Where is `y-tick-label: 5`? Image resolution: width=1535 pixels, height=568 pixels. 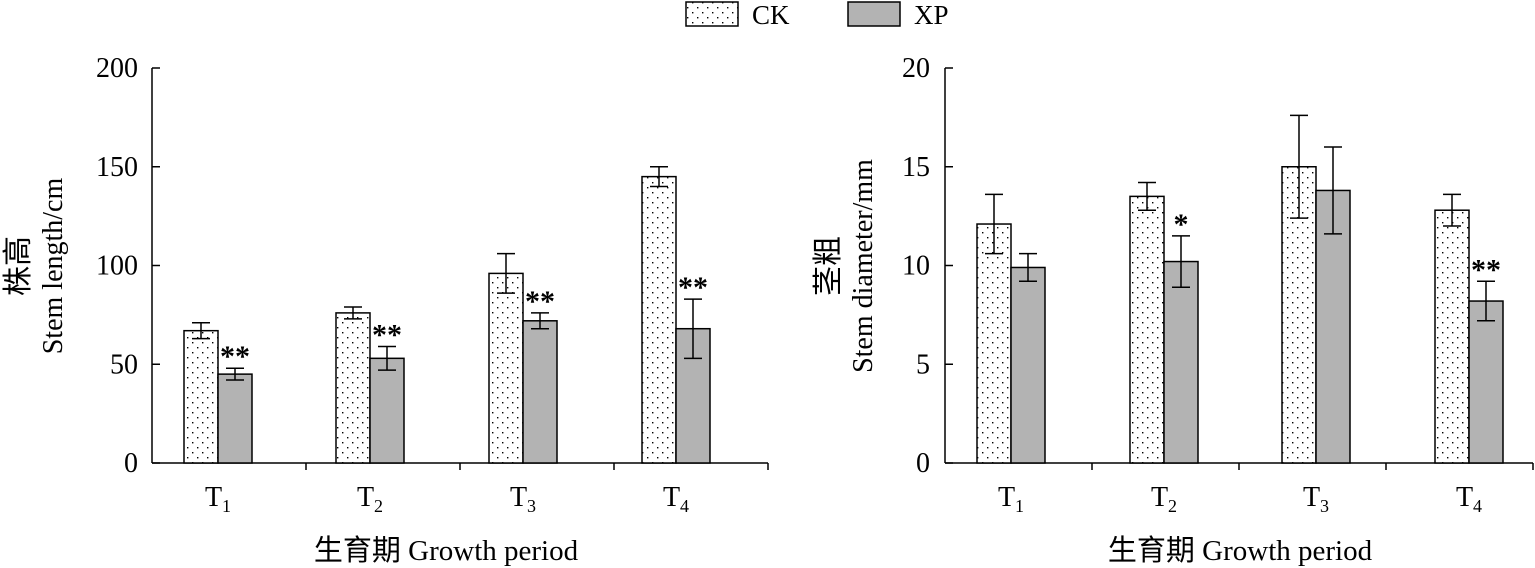
y-tick-label: 5 is located at coordinates (923, 364).